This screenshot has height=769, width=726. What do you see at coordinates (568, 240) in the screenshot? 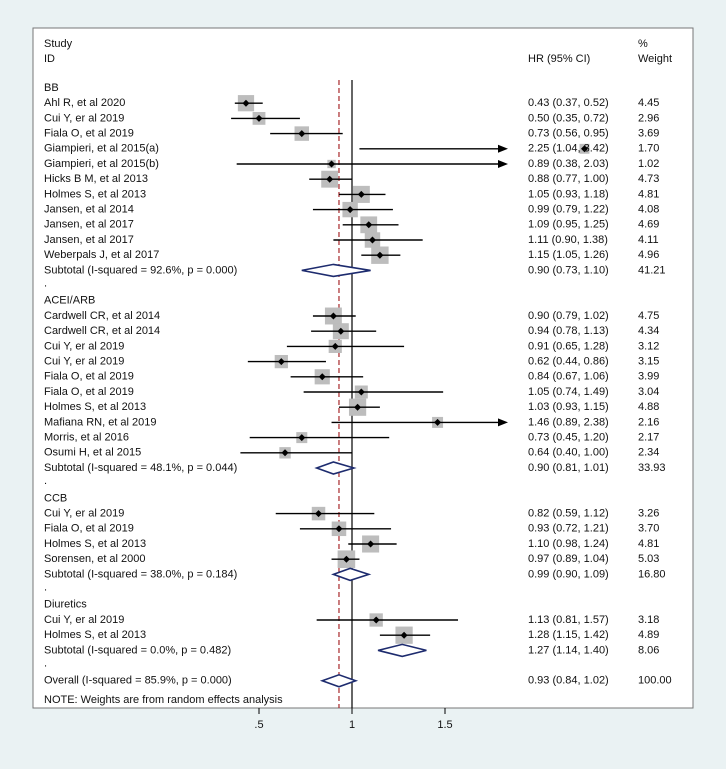
I see `study-hr-ci: 1.11 (0.90, 1.38)` at bounding box center [568, 240].